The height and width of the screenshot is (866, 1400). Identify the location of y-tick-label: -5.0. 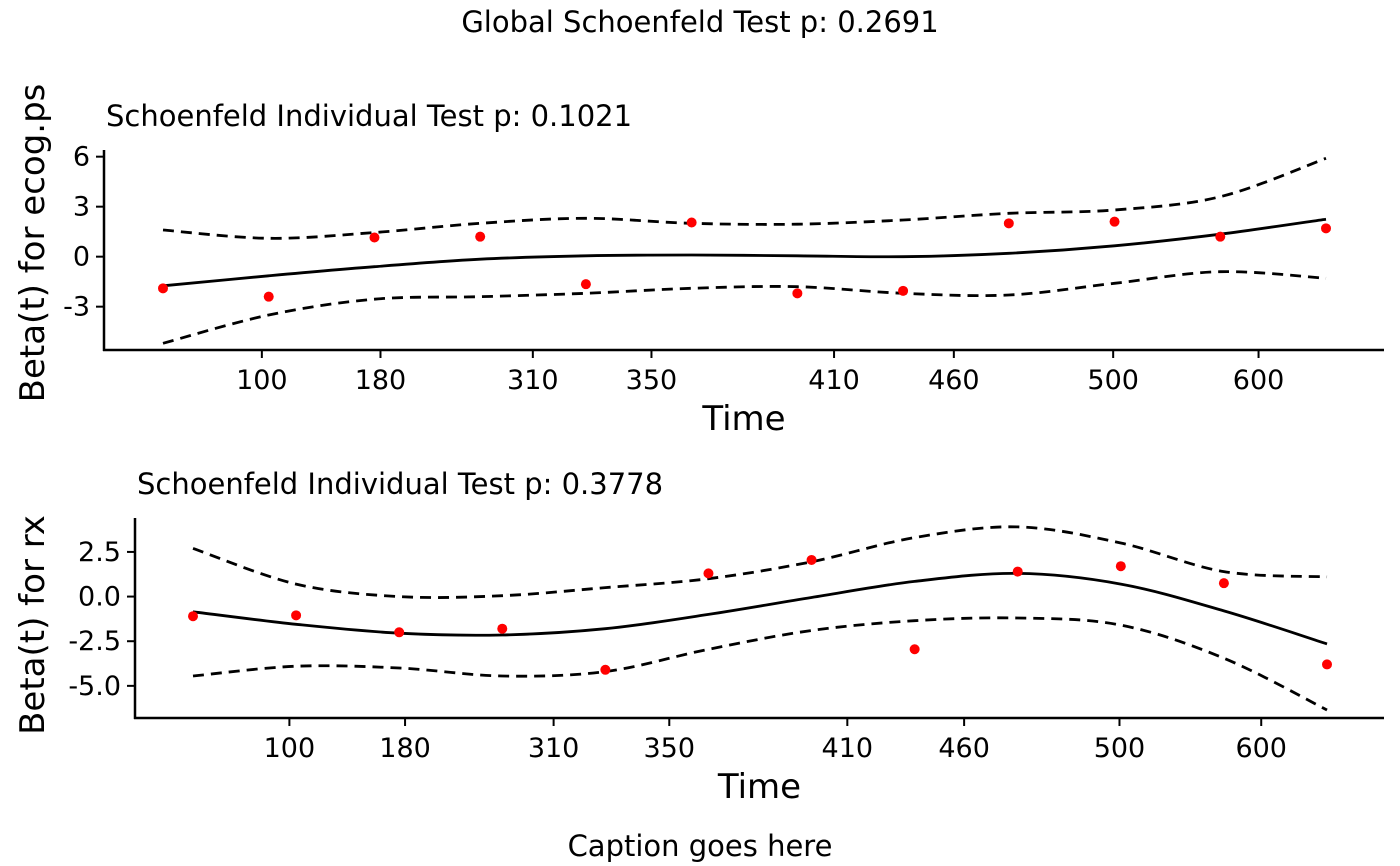
(94, 686).